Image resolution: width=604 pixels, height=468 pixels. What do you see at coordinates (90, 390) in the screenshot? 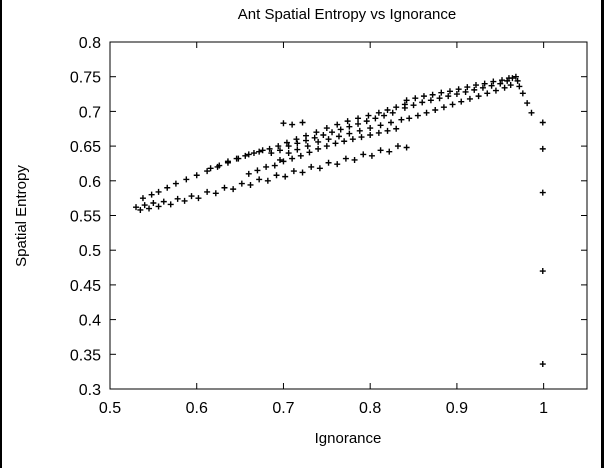
I see `y-tick-label: 0.3` at bounding box center [90, 390].